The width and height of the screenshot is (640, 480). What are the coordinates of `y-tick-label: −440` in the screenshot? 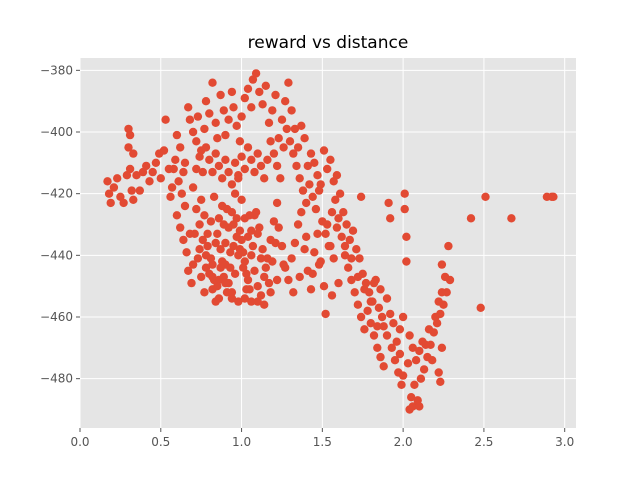 It's located at (56, 255).